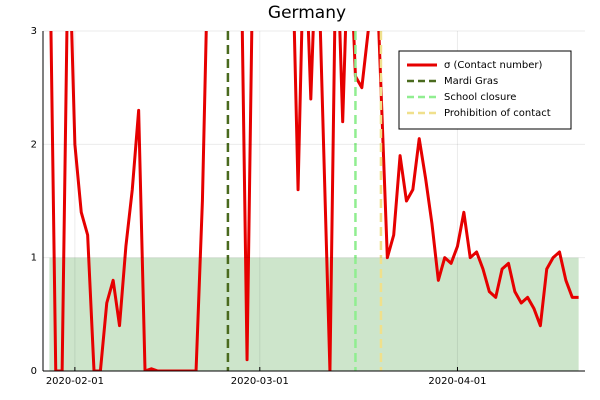 This screenshot has width=600, height=400. What do you see at coordinates (34, 371) in the screenshot?
I see `y-tick-label: 0` at bounding box center [34, 371].